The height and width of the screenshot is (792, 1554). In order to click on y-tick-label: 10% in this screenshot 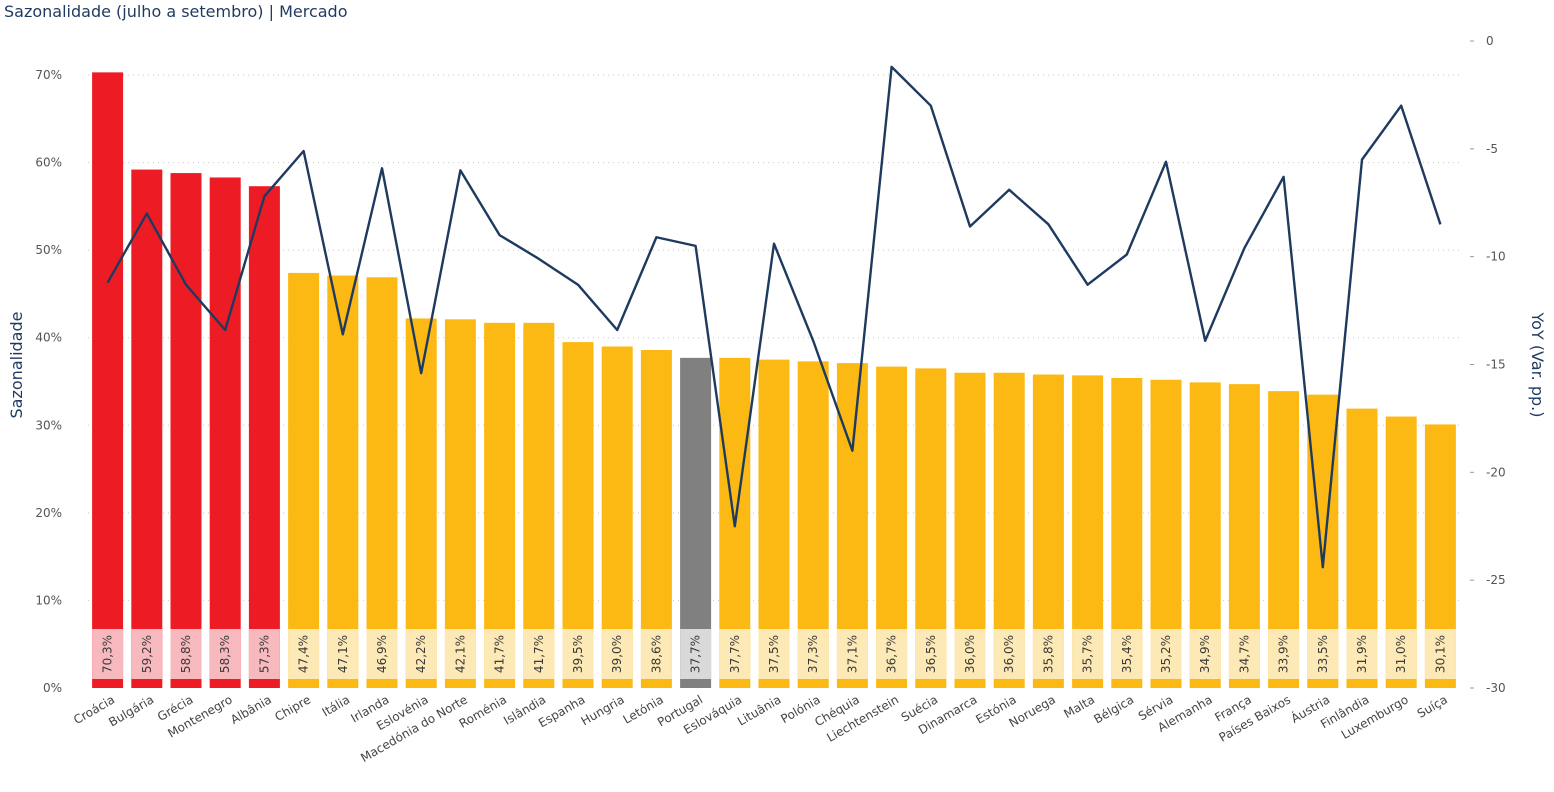, I will do `click(48, 600)`.